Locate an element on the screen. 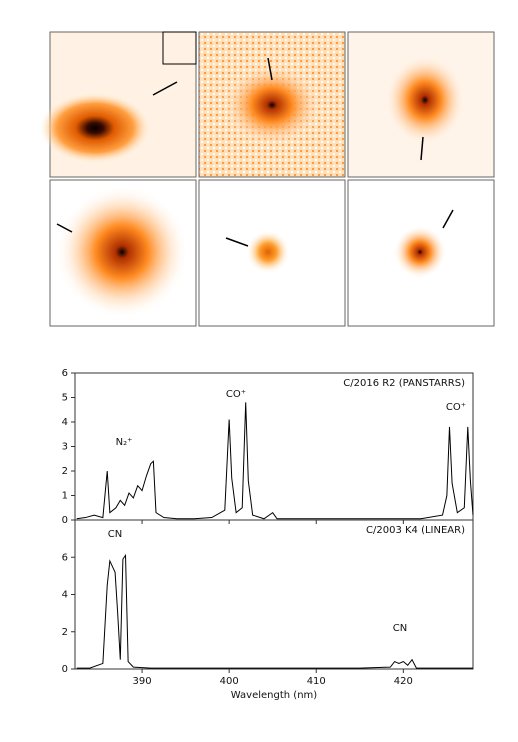 Image resolution: width=518 pixels, height=742 pixels. annotation: N₂⁺ is located at coordinates (124, 442).